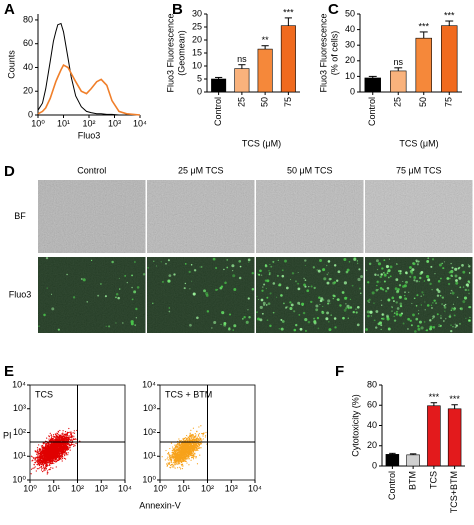 The image size is (474, 525). What do you see at coordinates (434, 397) in the screenshot?
I see `significance: ***` at bounding box center [434, 397].